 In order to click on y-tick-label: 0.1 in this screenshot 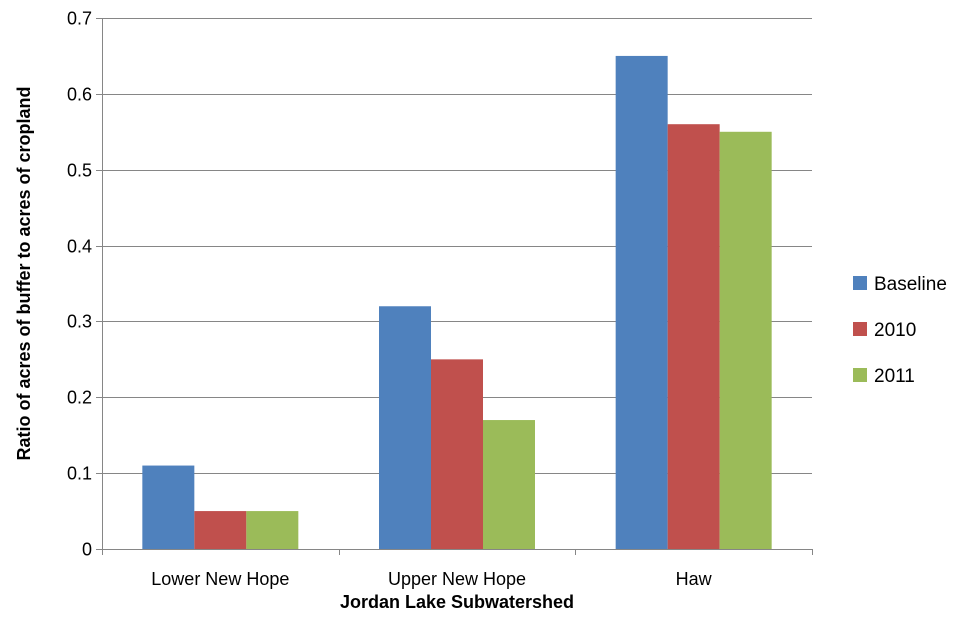, I will do `click(79, 474)`.